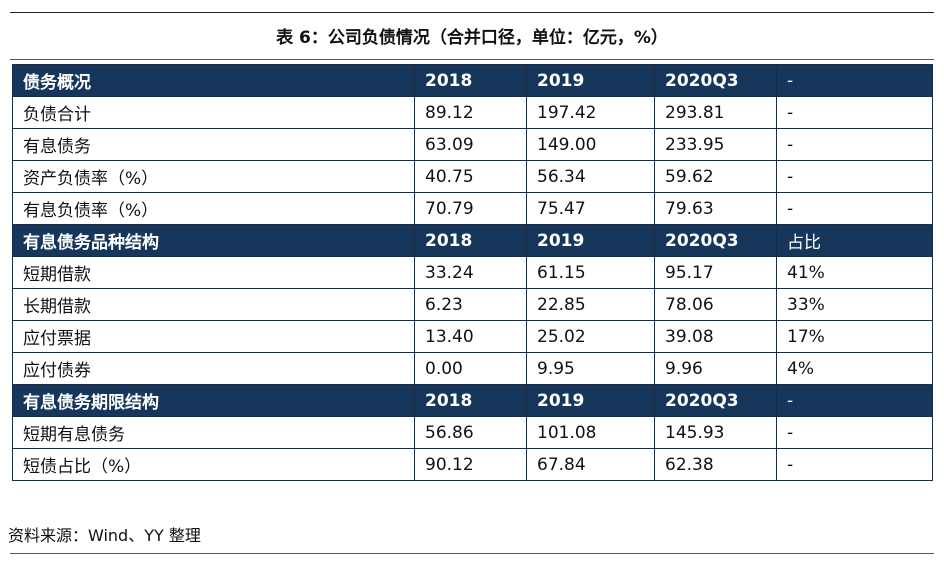  What do you see at coordinates (715, 368) in the screenshot?
I see `table-cell: 9.96` at bounding box center [715, 368].